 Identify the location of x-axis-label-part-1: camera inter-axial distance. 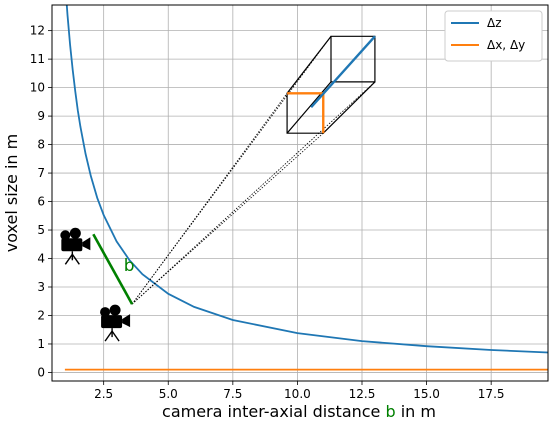
(273, 411).